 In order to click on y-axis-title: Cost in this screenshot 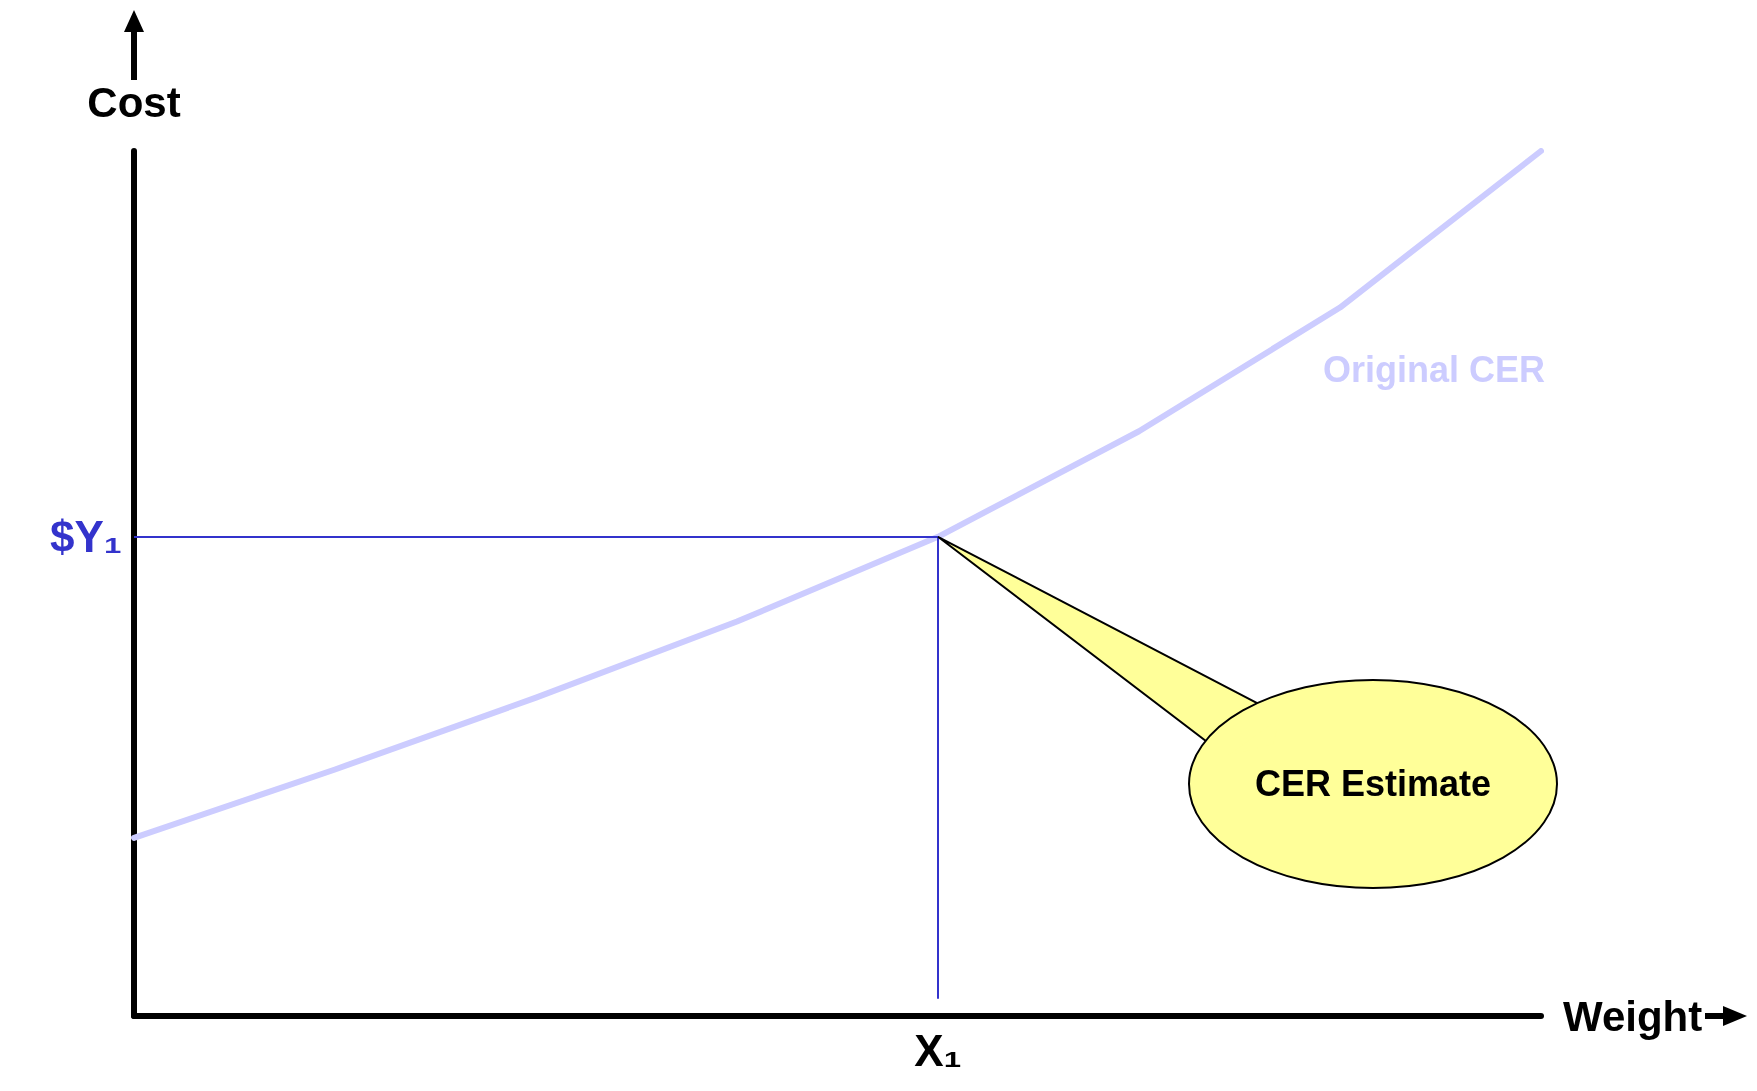, I will do `click(134, 102)`.